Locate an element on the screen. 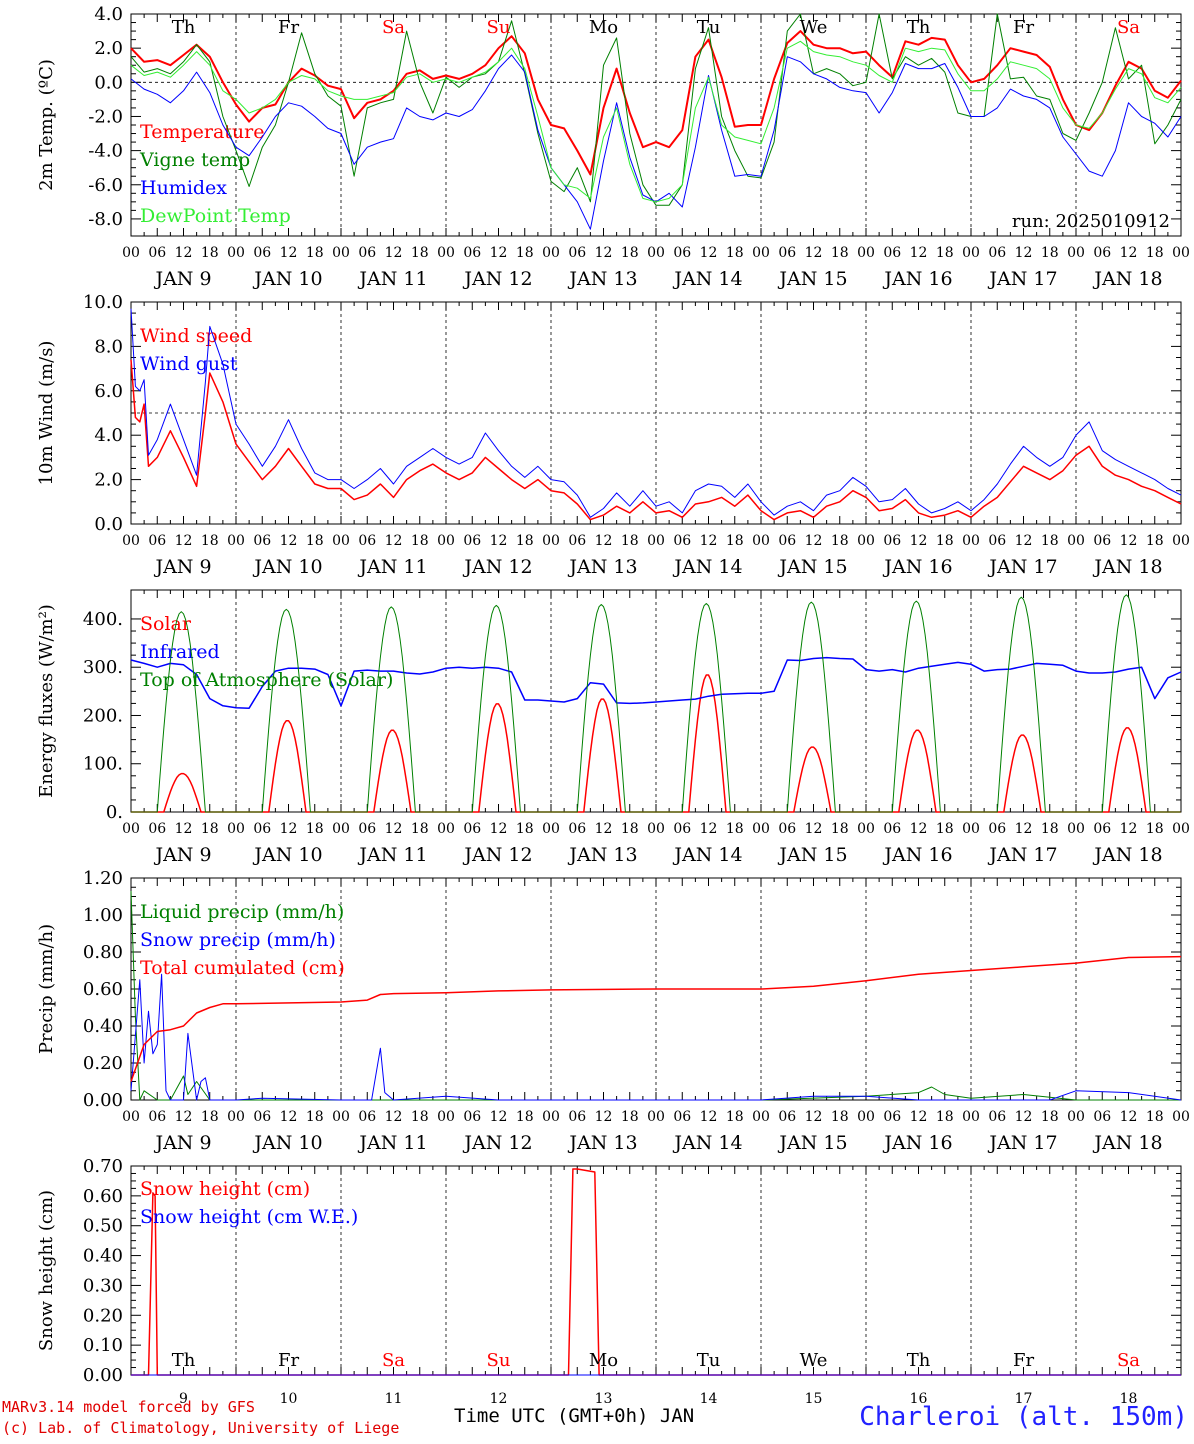  y-tick-label: 0. is located at coordinates (114, 812).